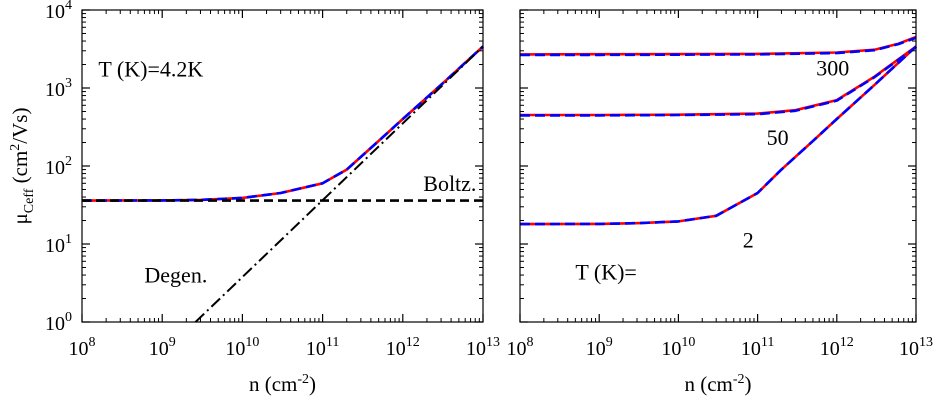  What do you see at coordinates (58, 244) in the screenshot?
I see `y-tick-label: 10¹` at bounding box center [58, 244].